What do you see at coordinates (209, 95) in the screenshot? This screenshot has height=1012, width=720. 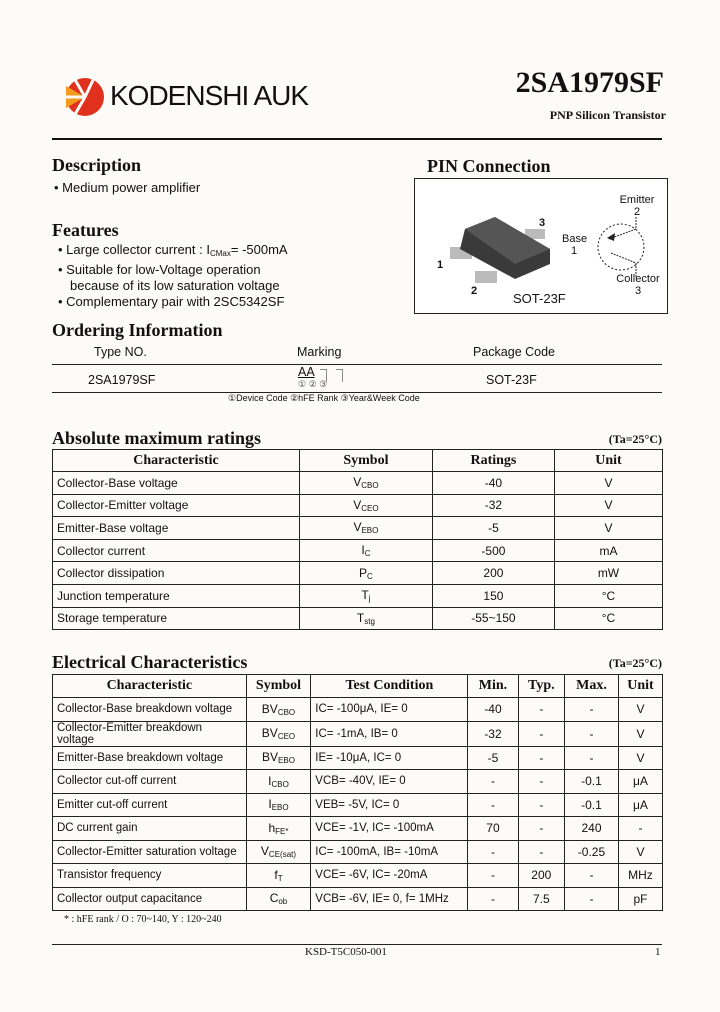 I see `company-name: KODENSHI AUK` at bounding box center [209, 95].